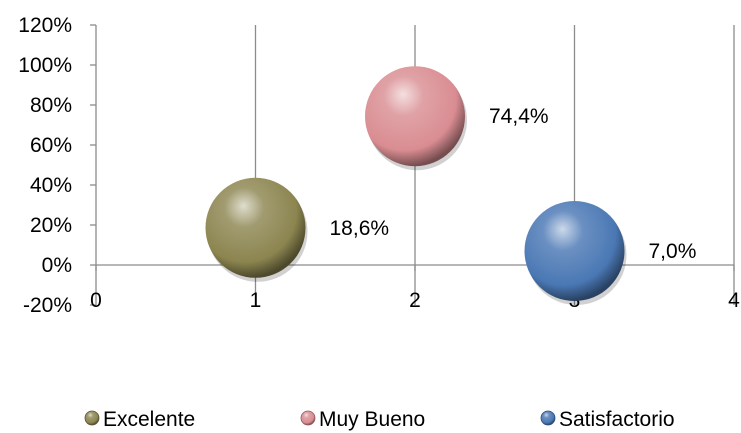  Describe the element at coordinates (51, 145) in the screenshot. I see `y-tick-label: 60%` at that location.